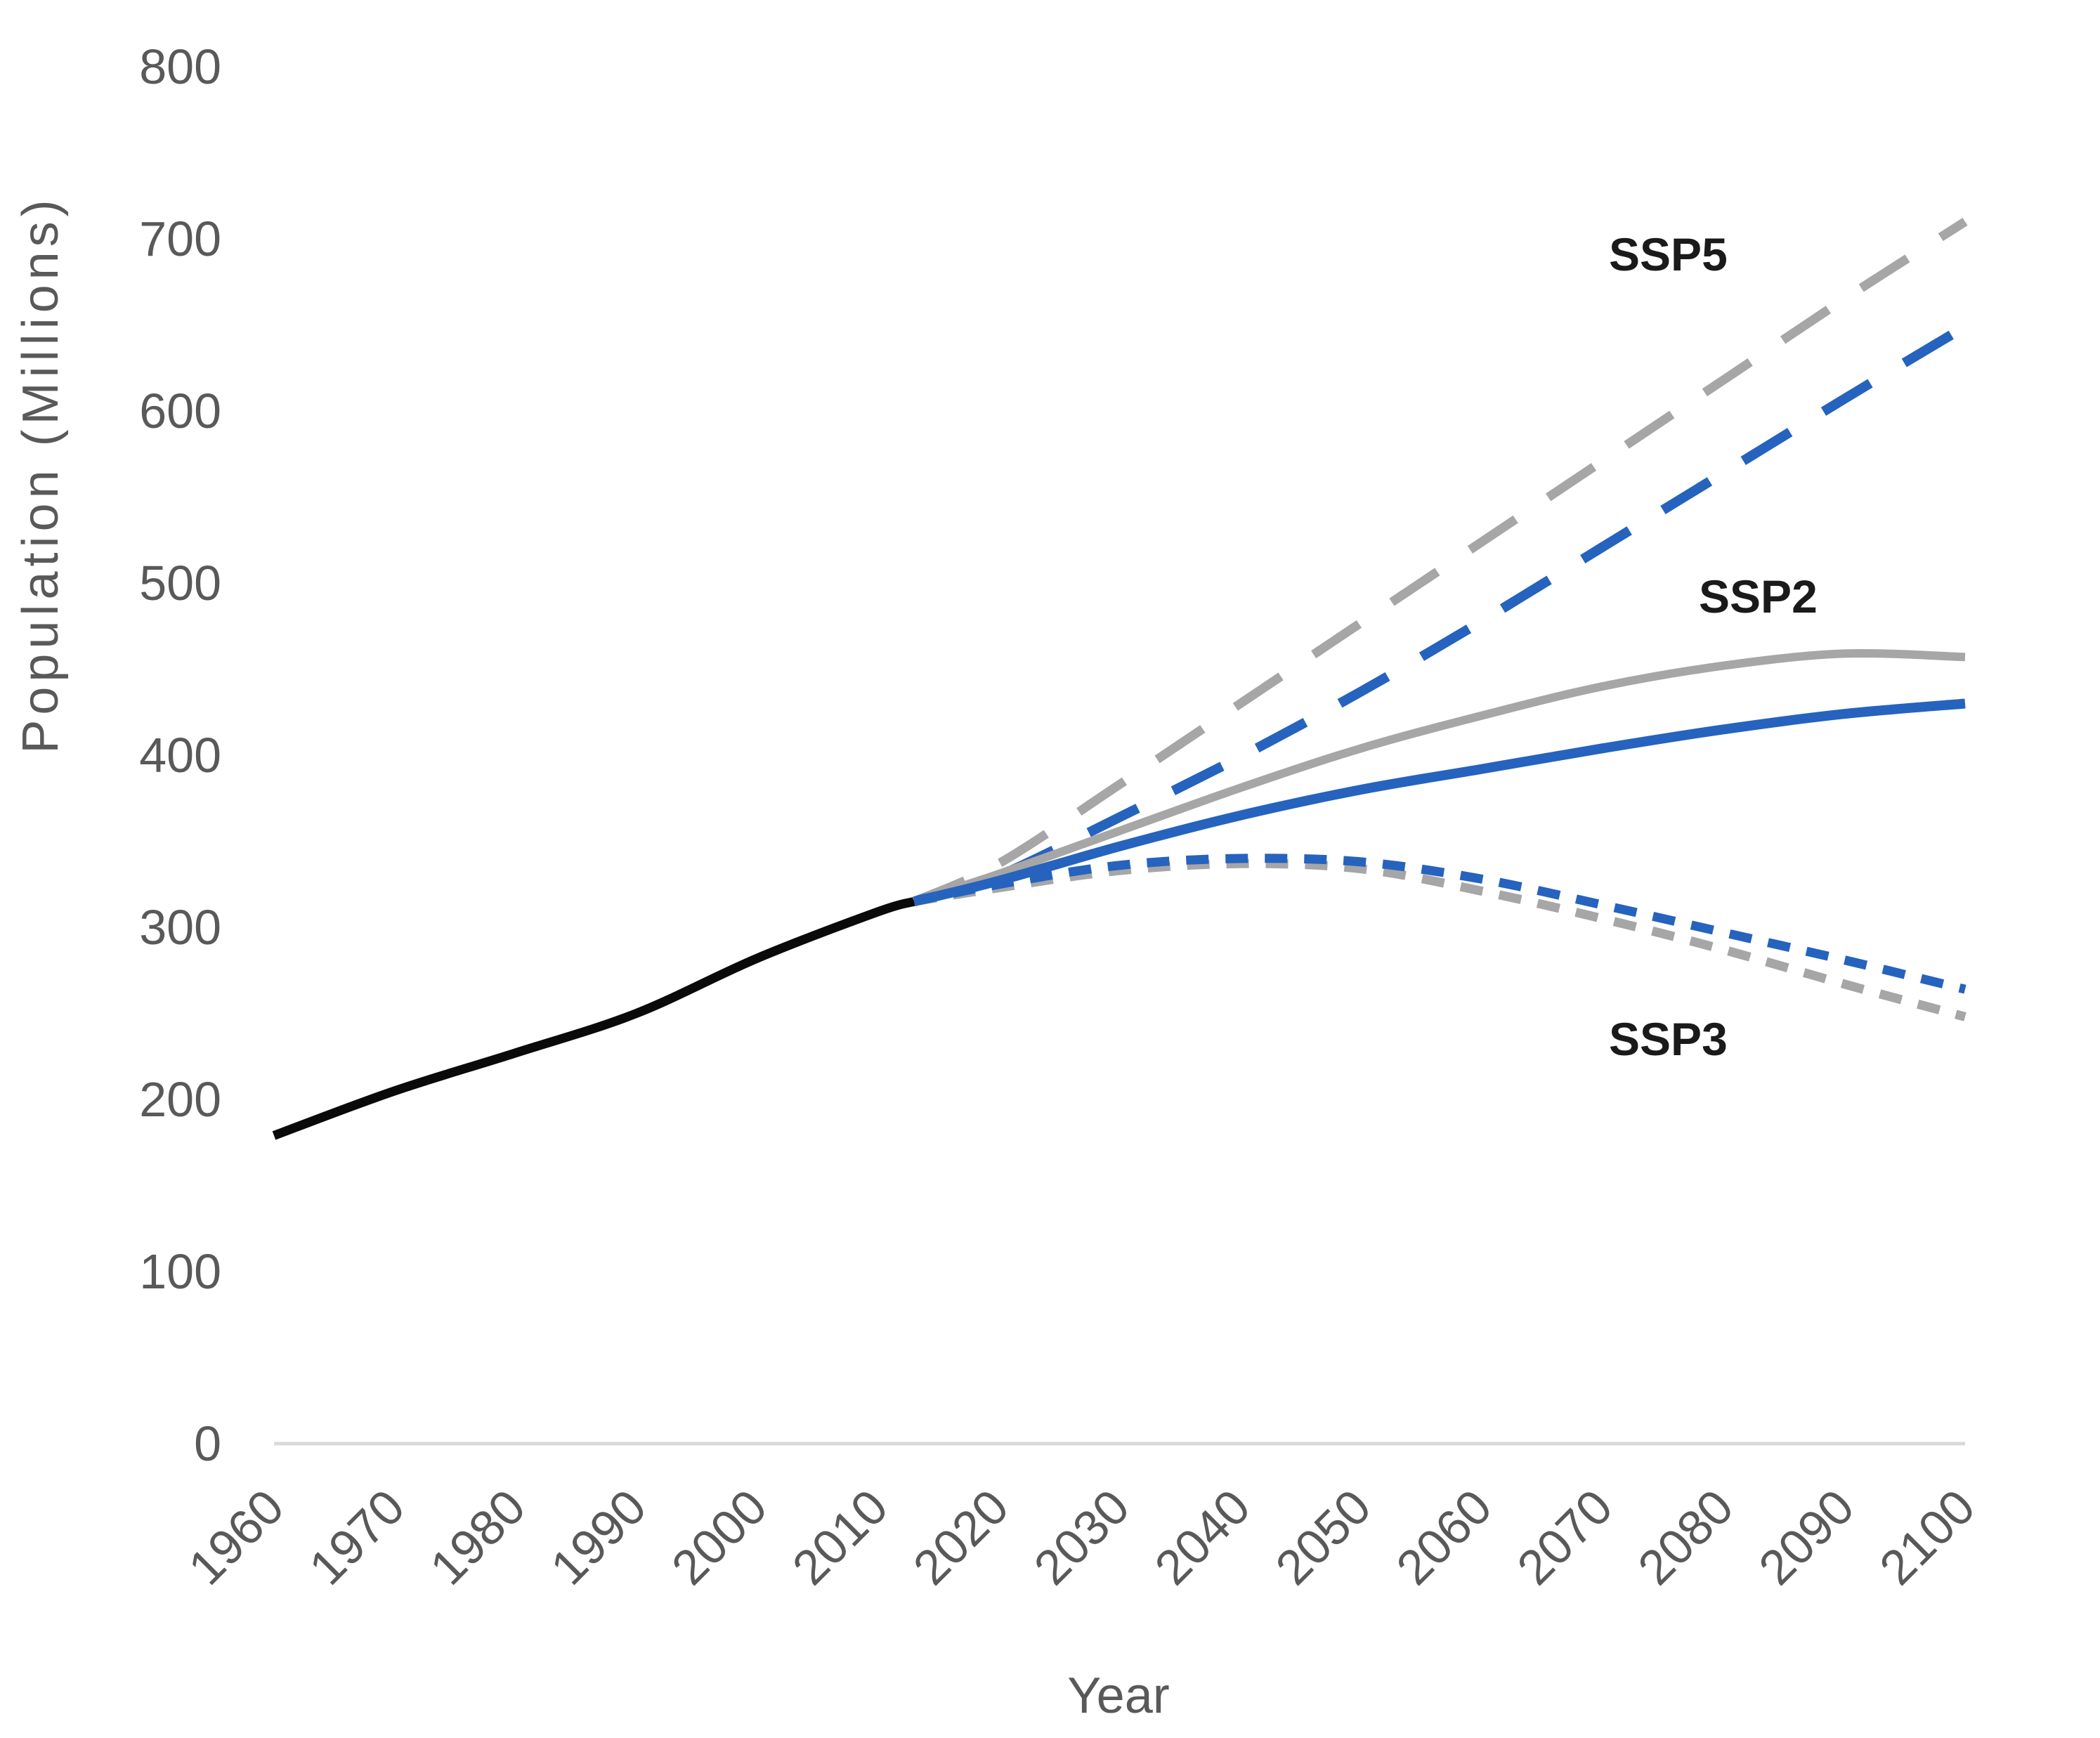  I want to click on y-tick-label: 400, so click(180, 756).